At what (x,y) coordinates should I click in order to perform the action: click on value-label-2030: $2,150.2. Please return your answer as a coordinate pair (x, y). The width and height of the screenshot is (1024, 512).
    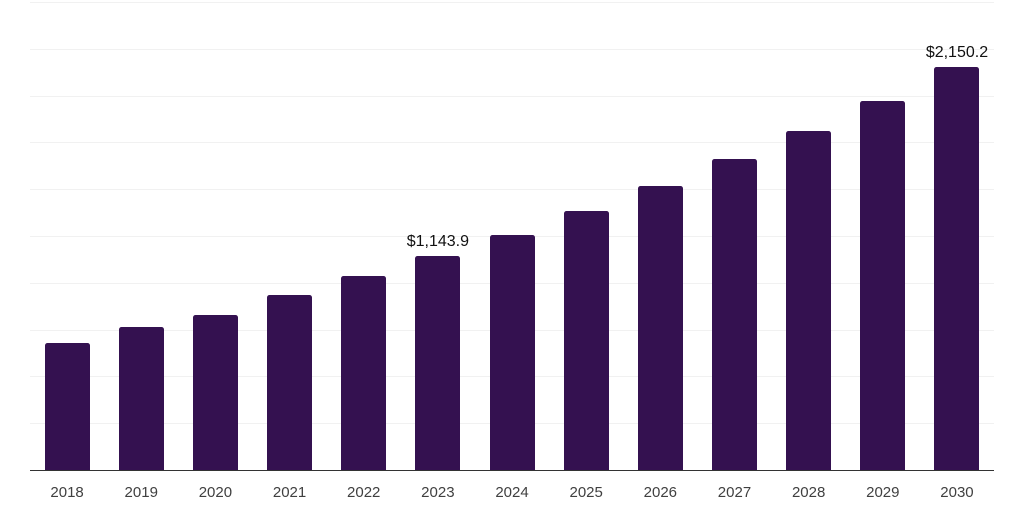
    Looking at the image, I should click on (957, 53).